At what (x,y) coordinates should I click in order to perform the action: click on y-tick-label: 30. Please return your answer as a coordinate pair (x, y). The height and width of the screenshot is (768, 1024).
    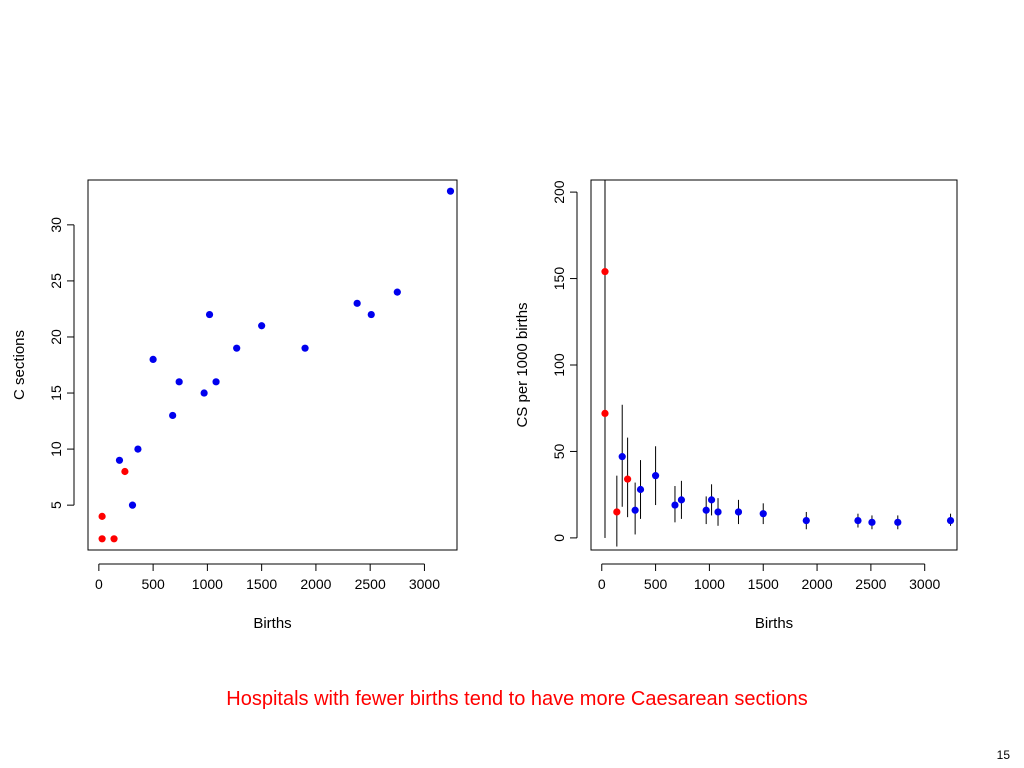
    Looking at the image, I should click on (56, 225).